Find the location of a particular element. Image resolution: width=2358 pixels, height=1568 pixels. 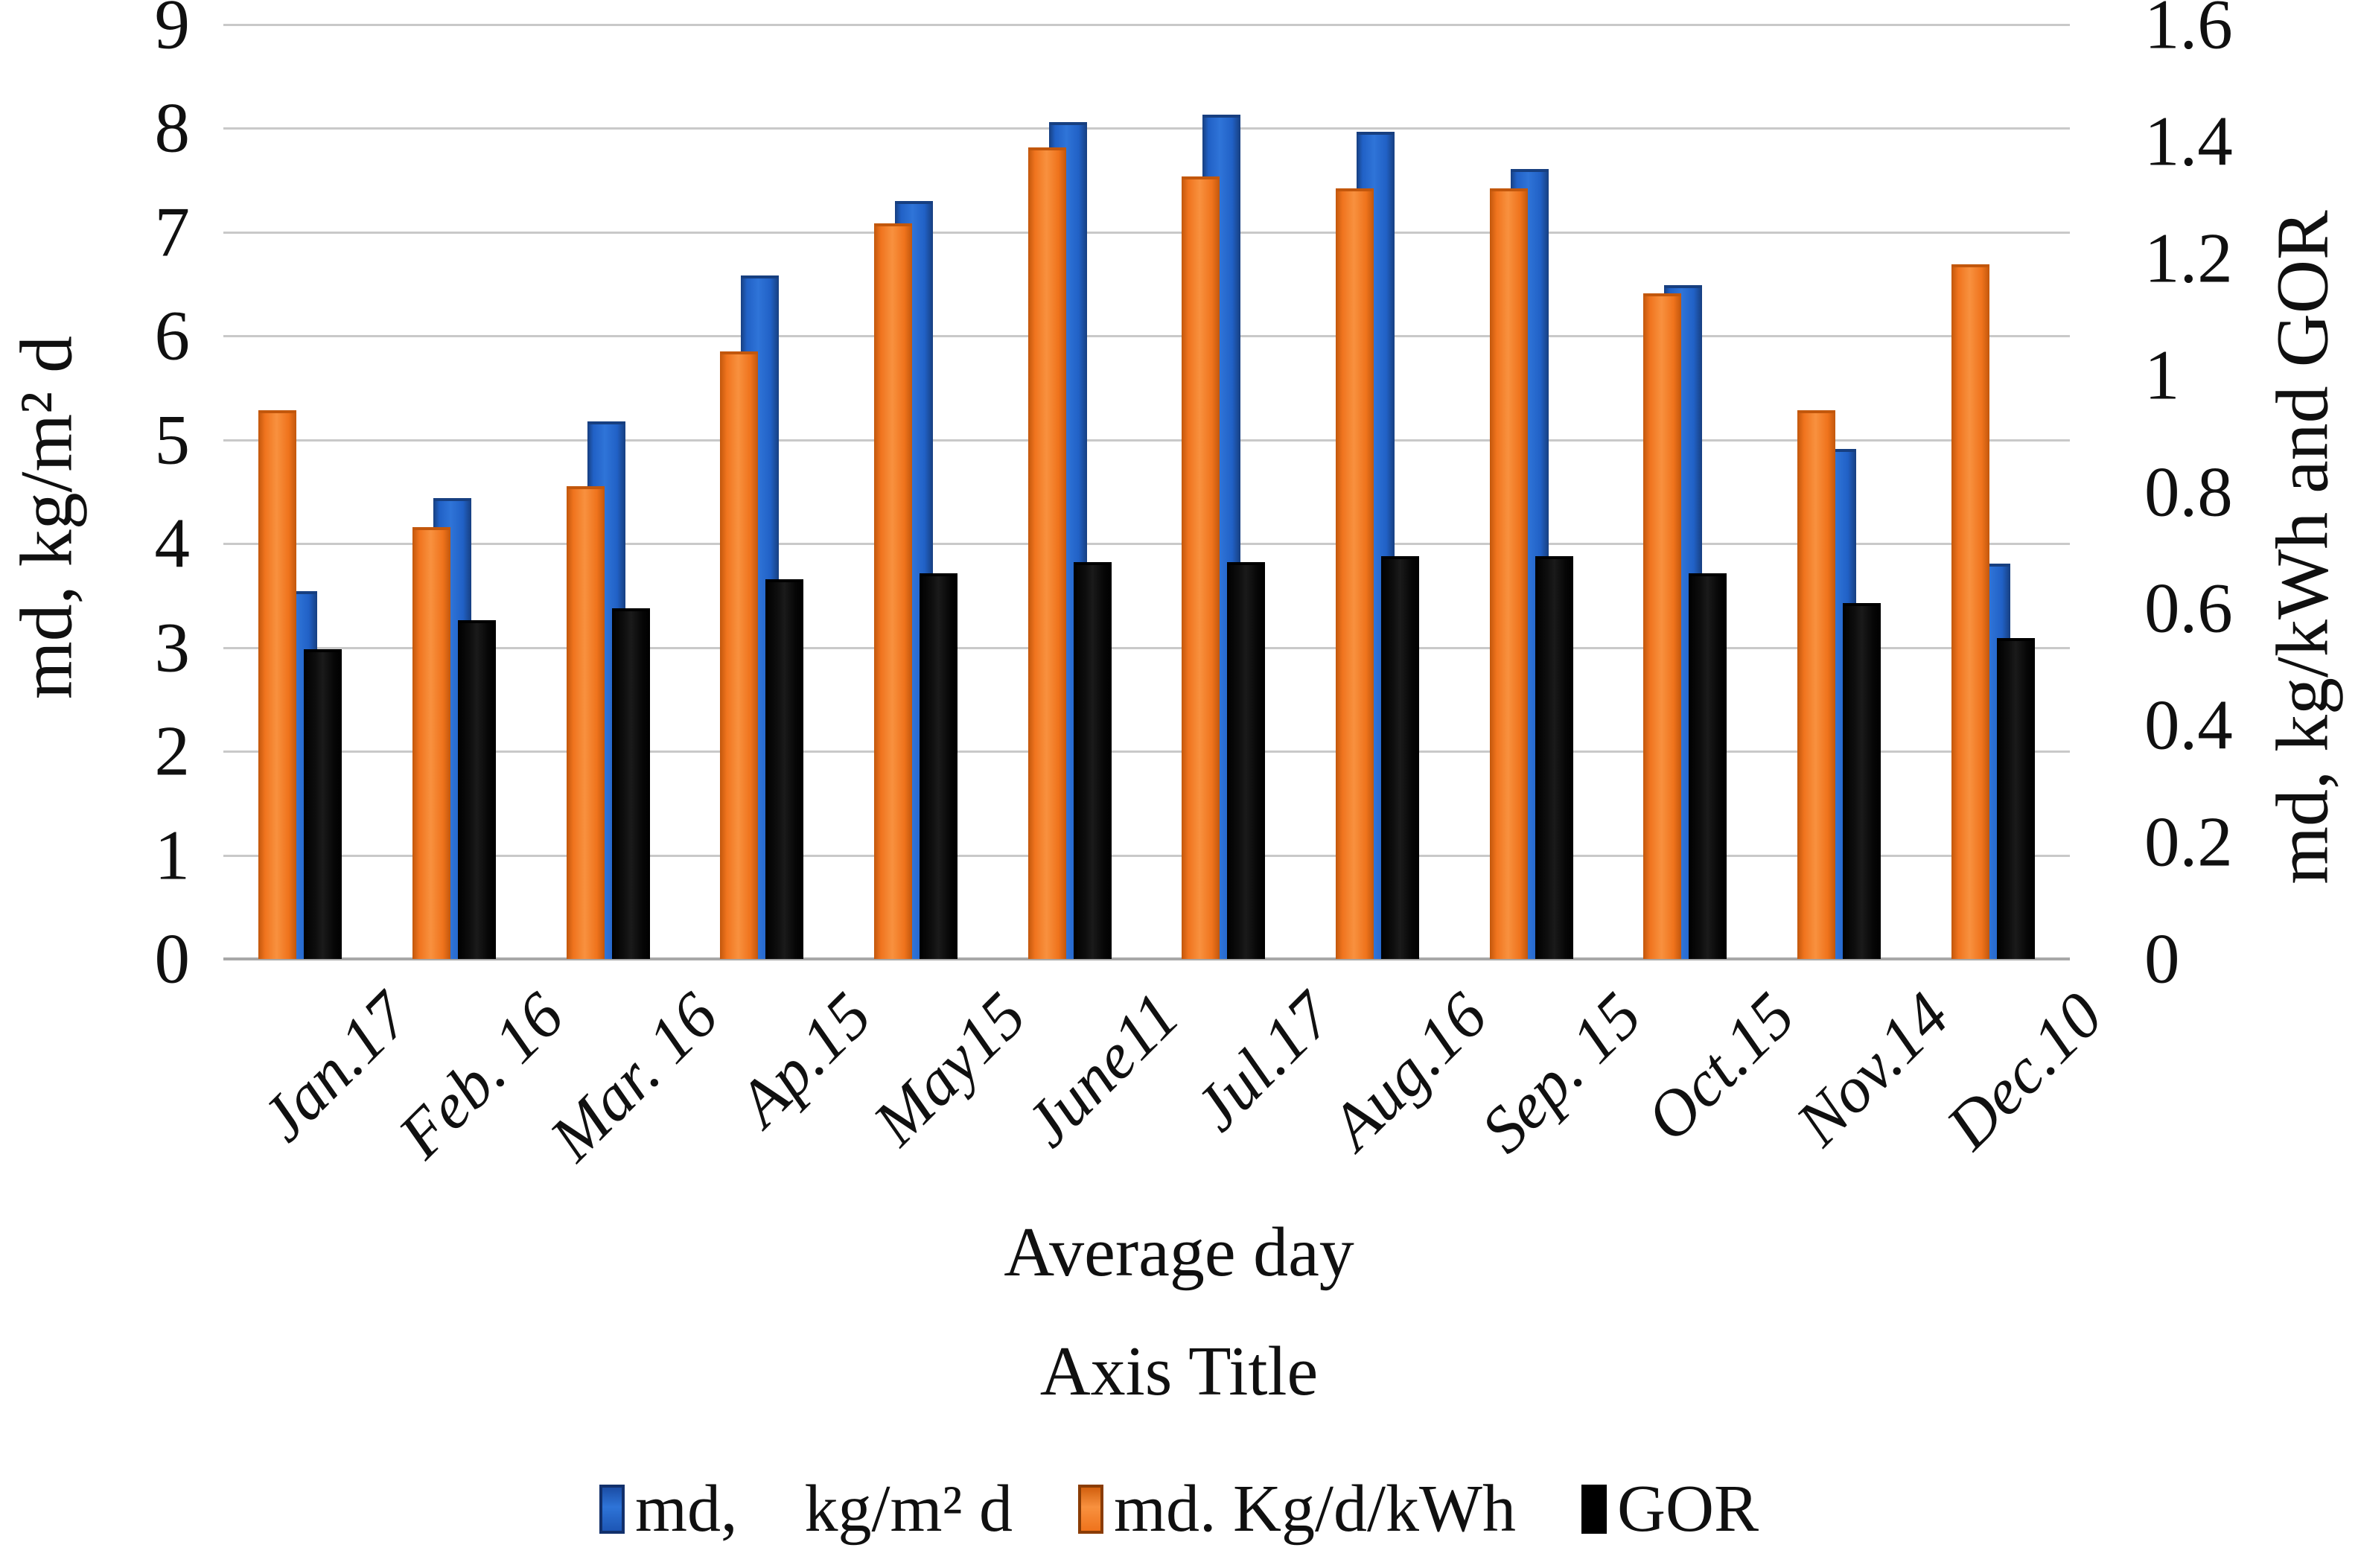

left-axis-title: md, kg/m² d is located at coordinates (46, 517).